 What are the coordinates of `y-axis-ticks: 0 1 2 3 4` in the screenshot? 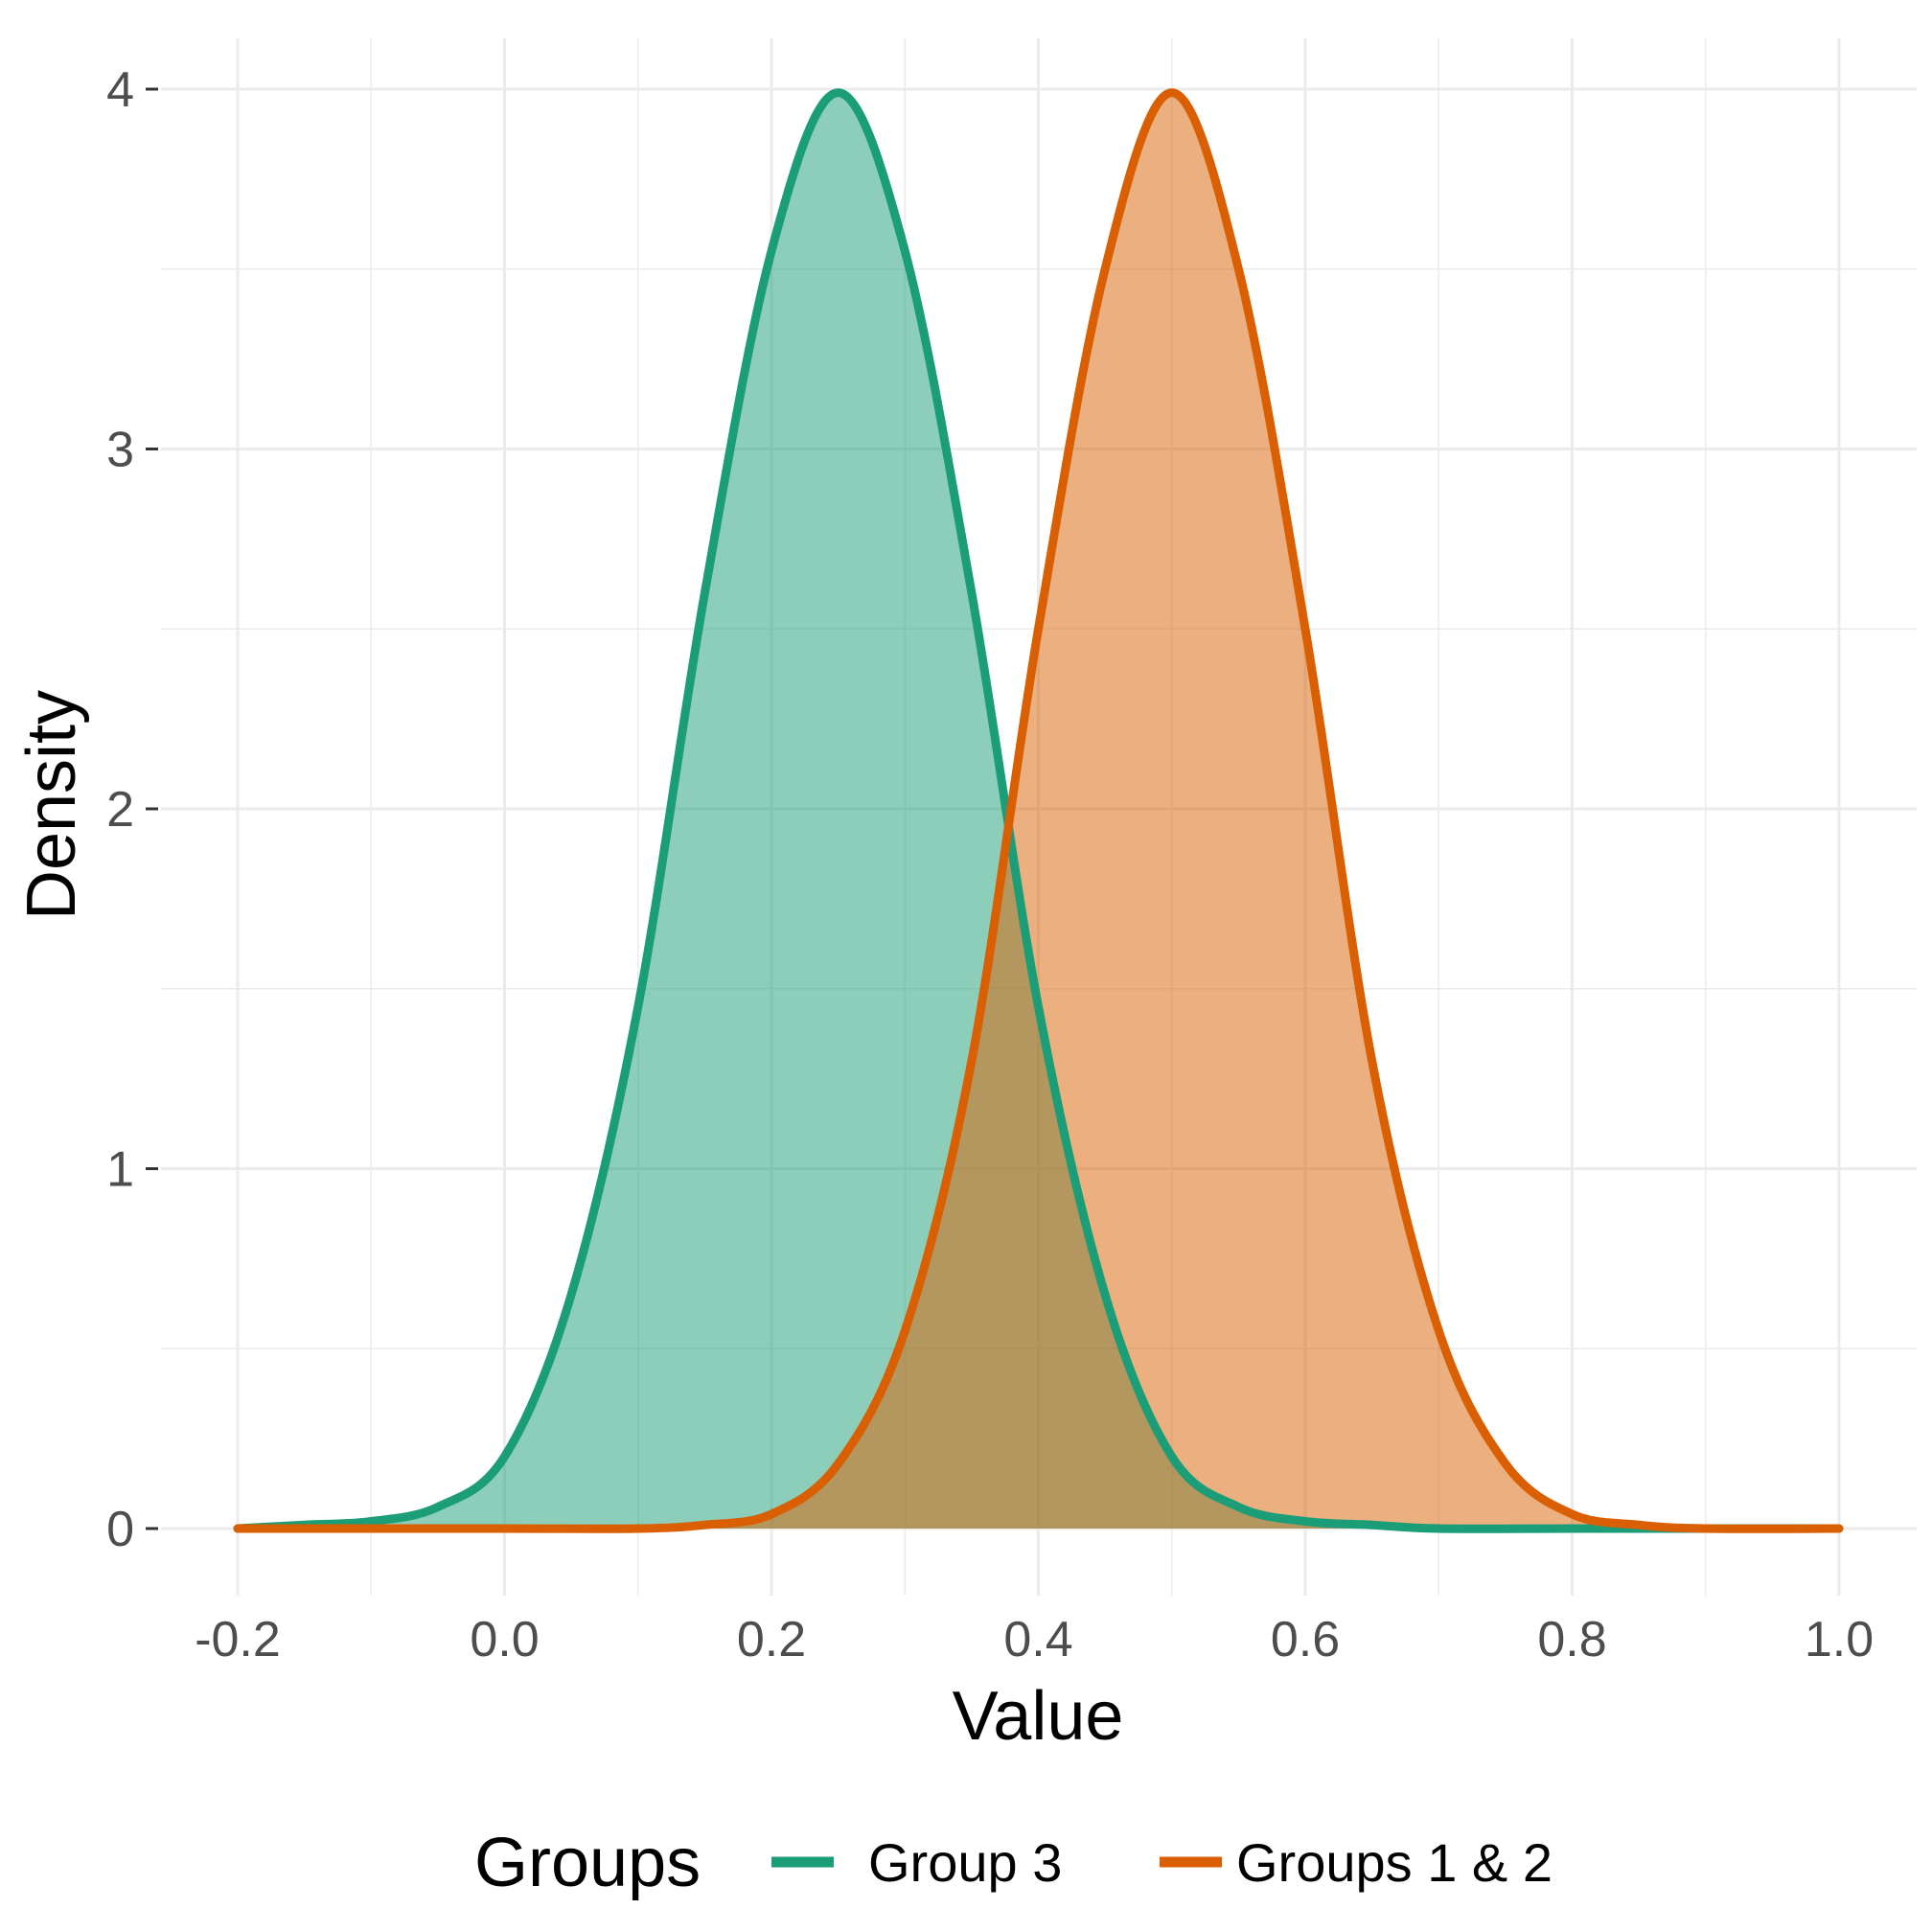 It's located at (132, 809).